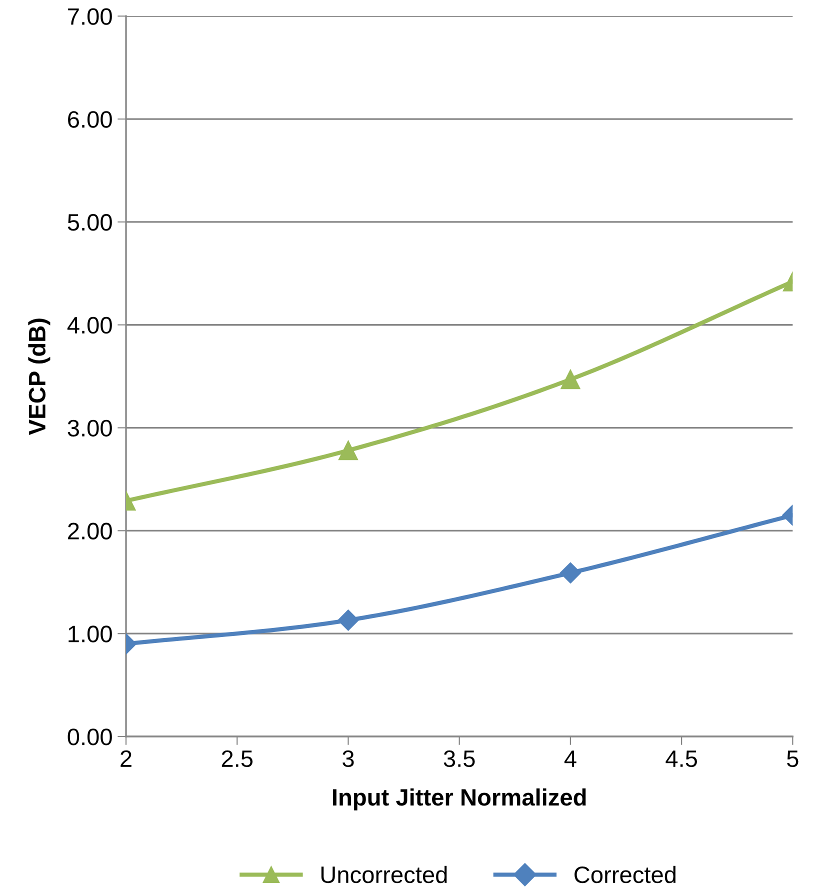 The width and height of the screenshot is (813, 896). Describe the element at coordinates (384, 875) in the screenshot. I see `legend-label: Uncorrected` at that location.